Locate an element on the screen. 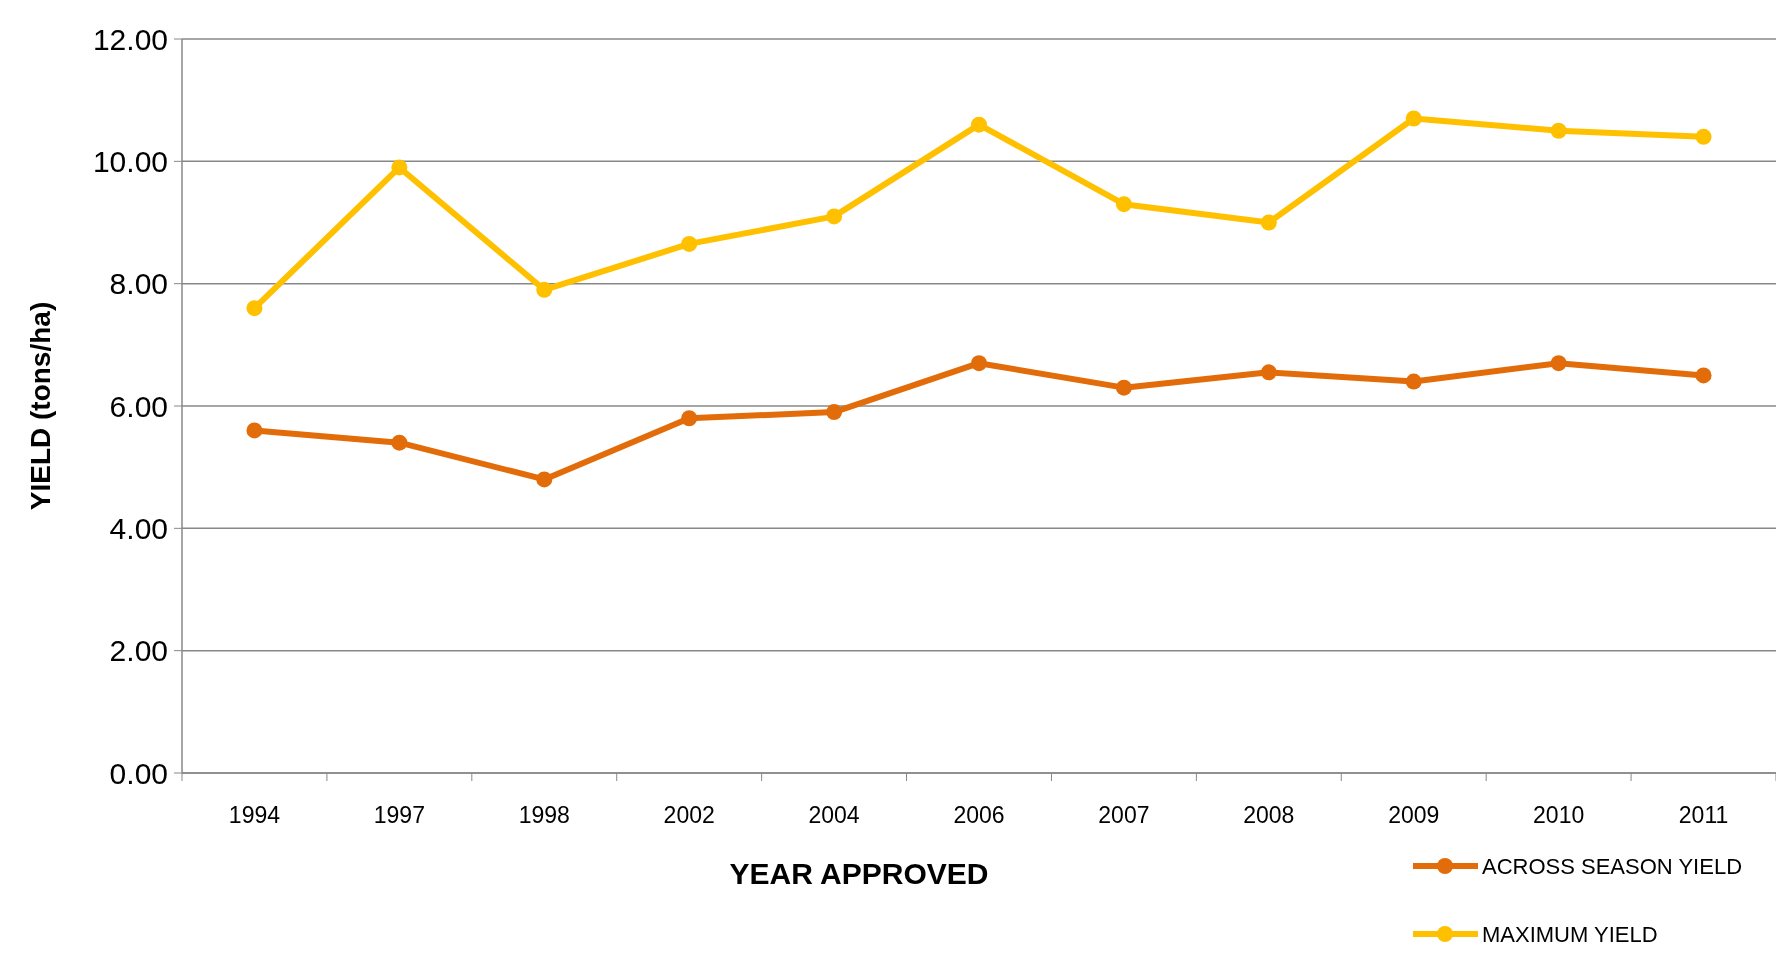  y-axis-title: YIELD (tons/ha) is located at coordinates (40, 406).